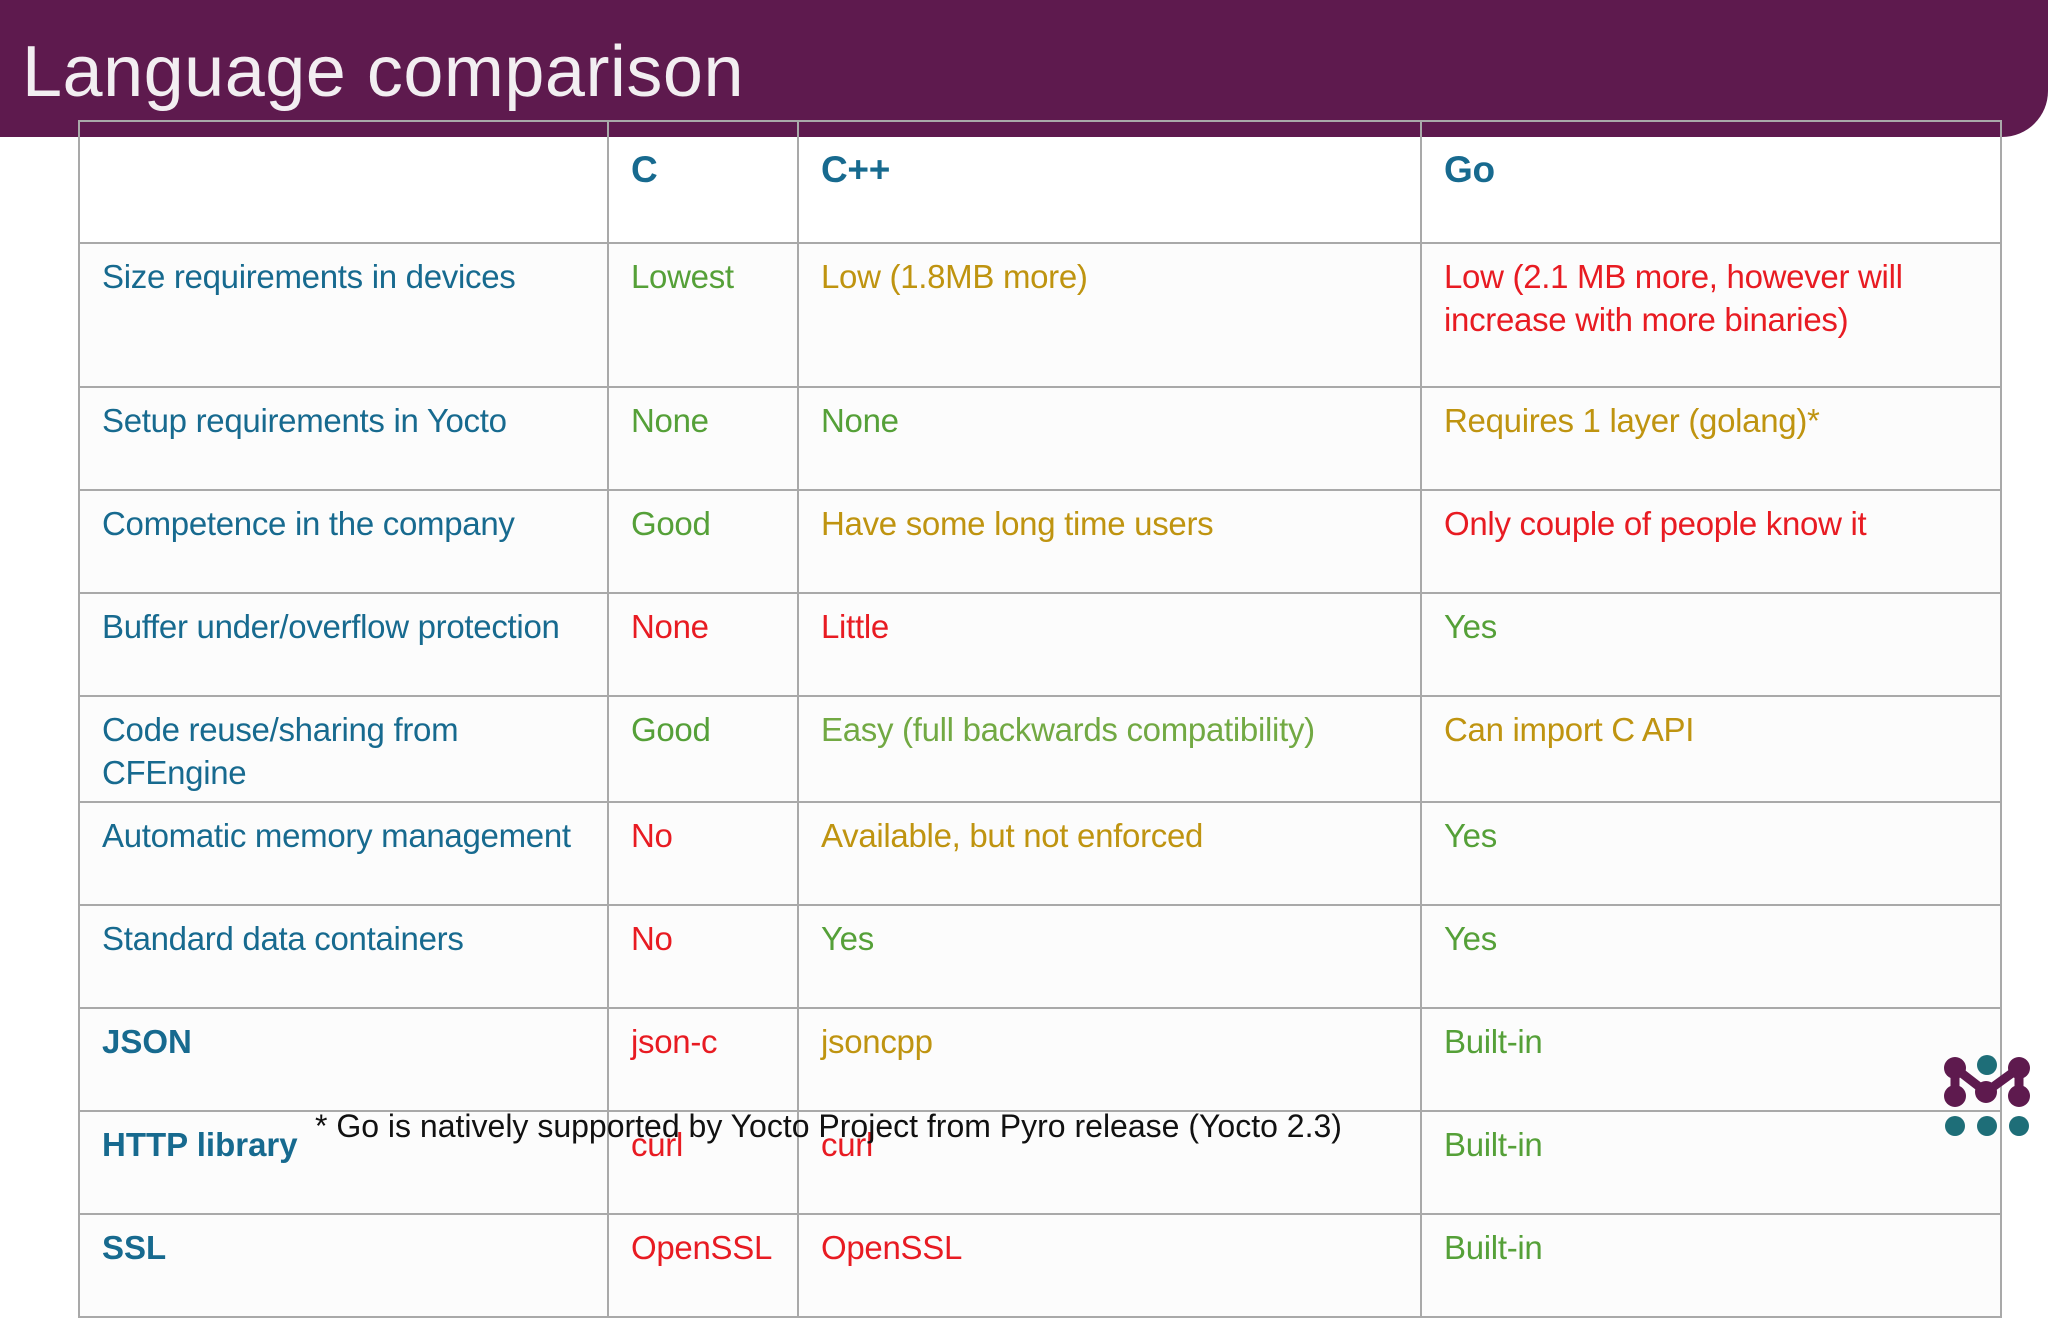 Image resolution: width=2048 pixels, height=1318 pixels. I want to click on row-label: Standard data containers, so click(343, 956).